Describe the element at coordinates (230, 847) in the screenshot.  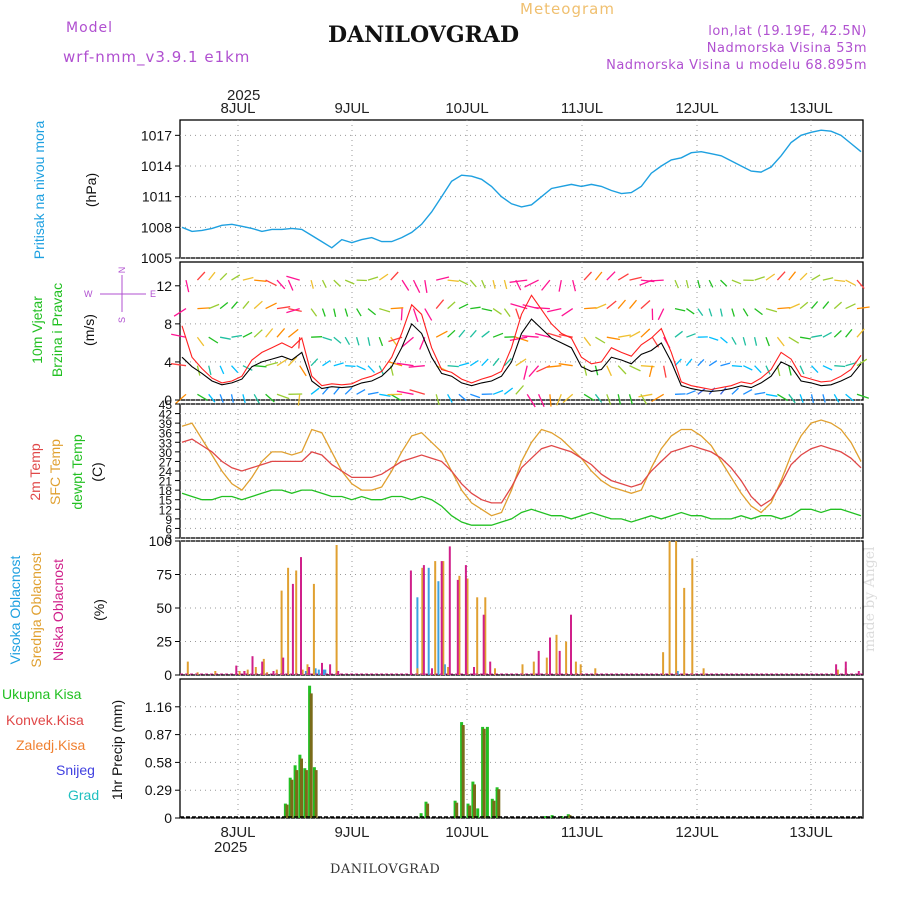
I see `year-bottom-label: 2025` at that location.